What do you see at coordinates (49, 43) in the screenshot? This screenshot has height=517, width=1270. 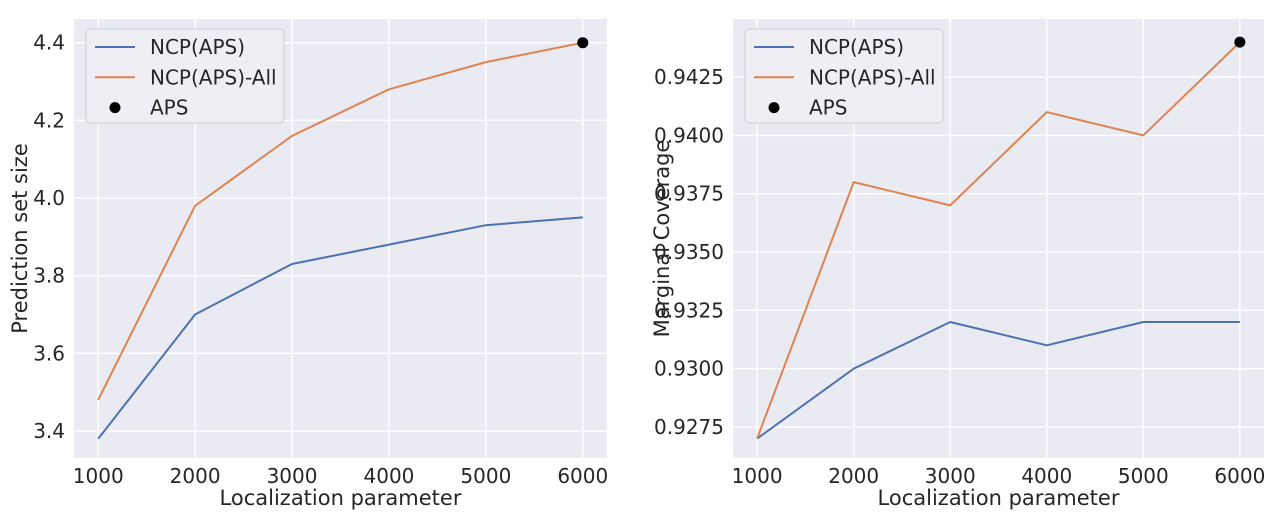 I see `y-tick-label: 4.4` at bounding box center [49, 43].